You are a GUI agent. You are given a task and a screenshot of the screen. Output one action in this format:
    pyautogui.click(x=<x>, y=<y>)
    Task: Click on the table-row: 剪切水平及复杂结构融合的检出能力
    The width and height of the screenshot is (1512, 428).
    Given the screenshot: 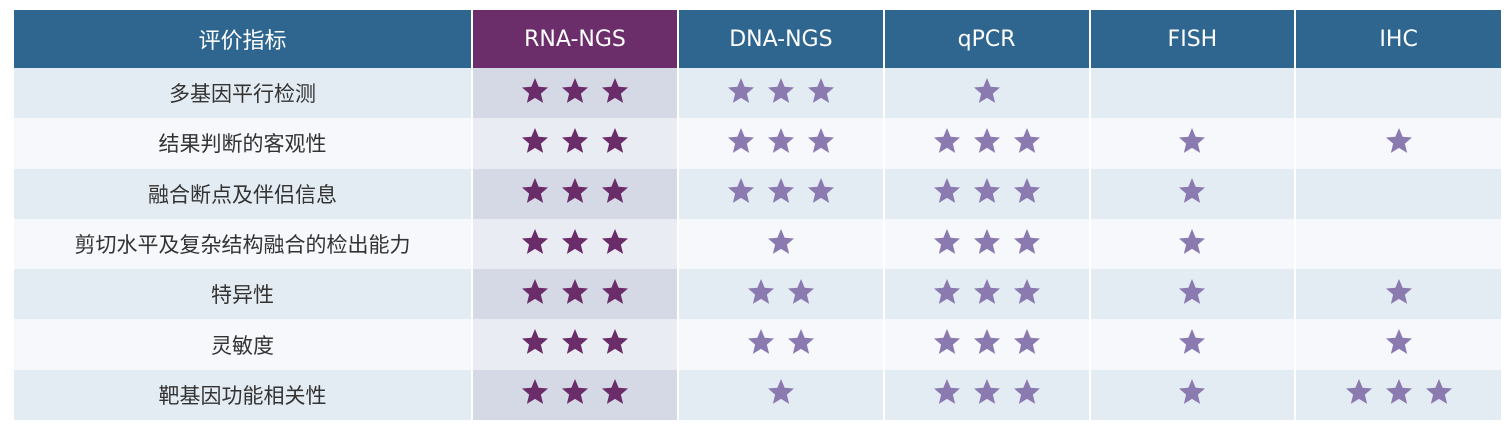 What is the action you would take?
    pyautogui.click(x=757, y=244)
    